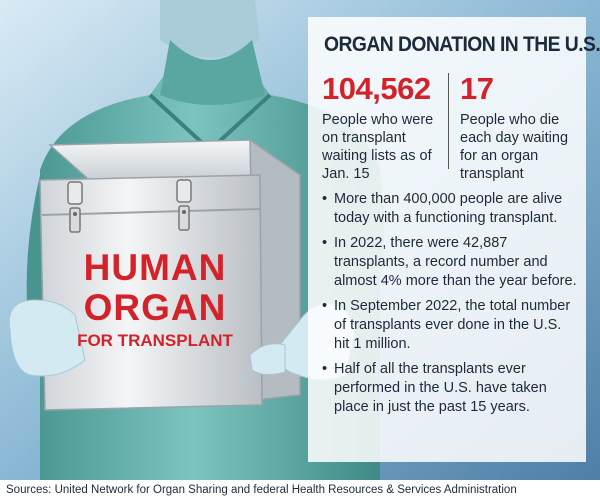  Describe the element at coordinates (155, 340) in the screenshot. I see `box-label-line3: FOR TRANSPLANT` at that location.